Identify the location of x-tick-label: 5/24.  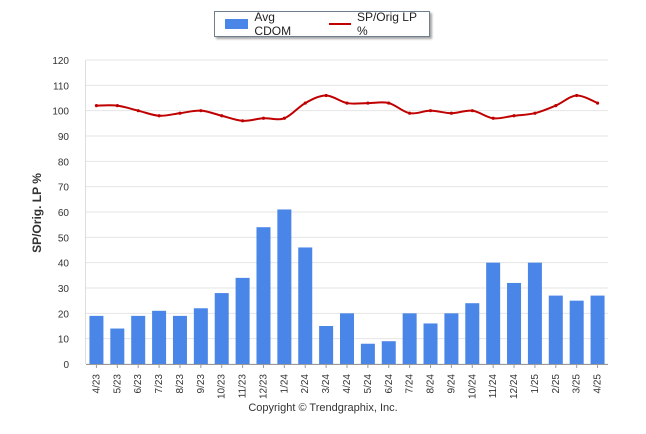
(368, 384).